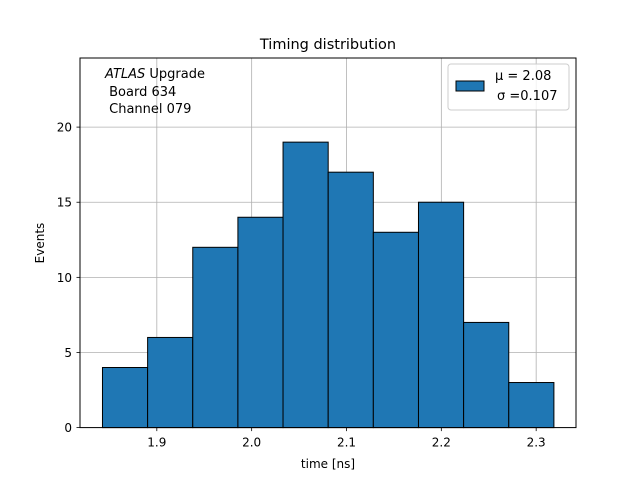 Image resolution: width=640 pixels, height=480 pixels. What do you see at coordinates (327, 45) in the screenshot?
I see `chart-title: Timing distribution` at bounding box center [327, 45].